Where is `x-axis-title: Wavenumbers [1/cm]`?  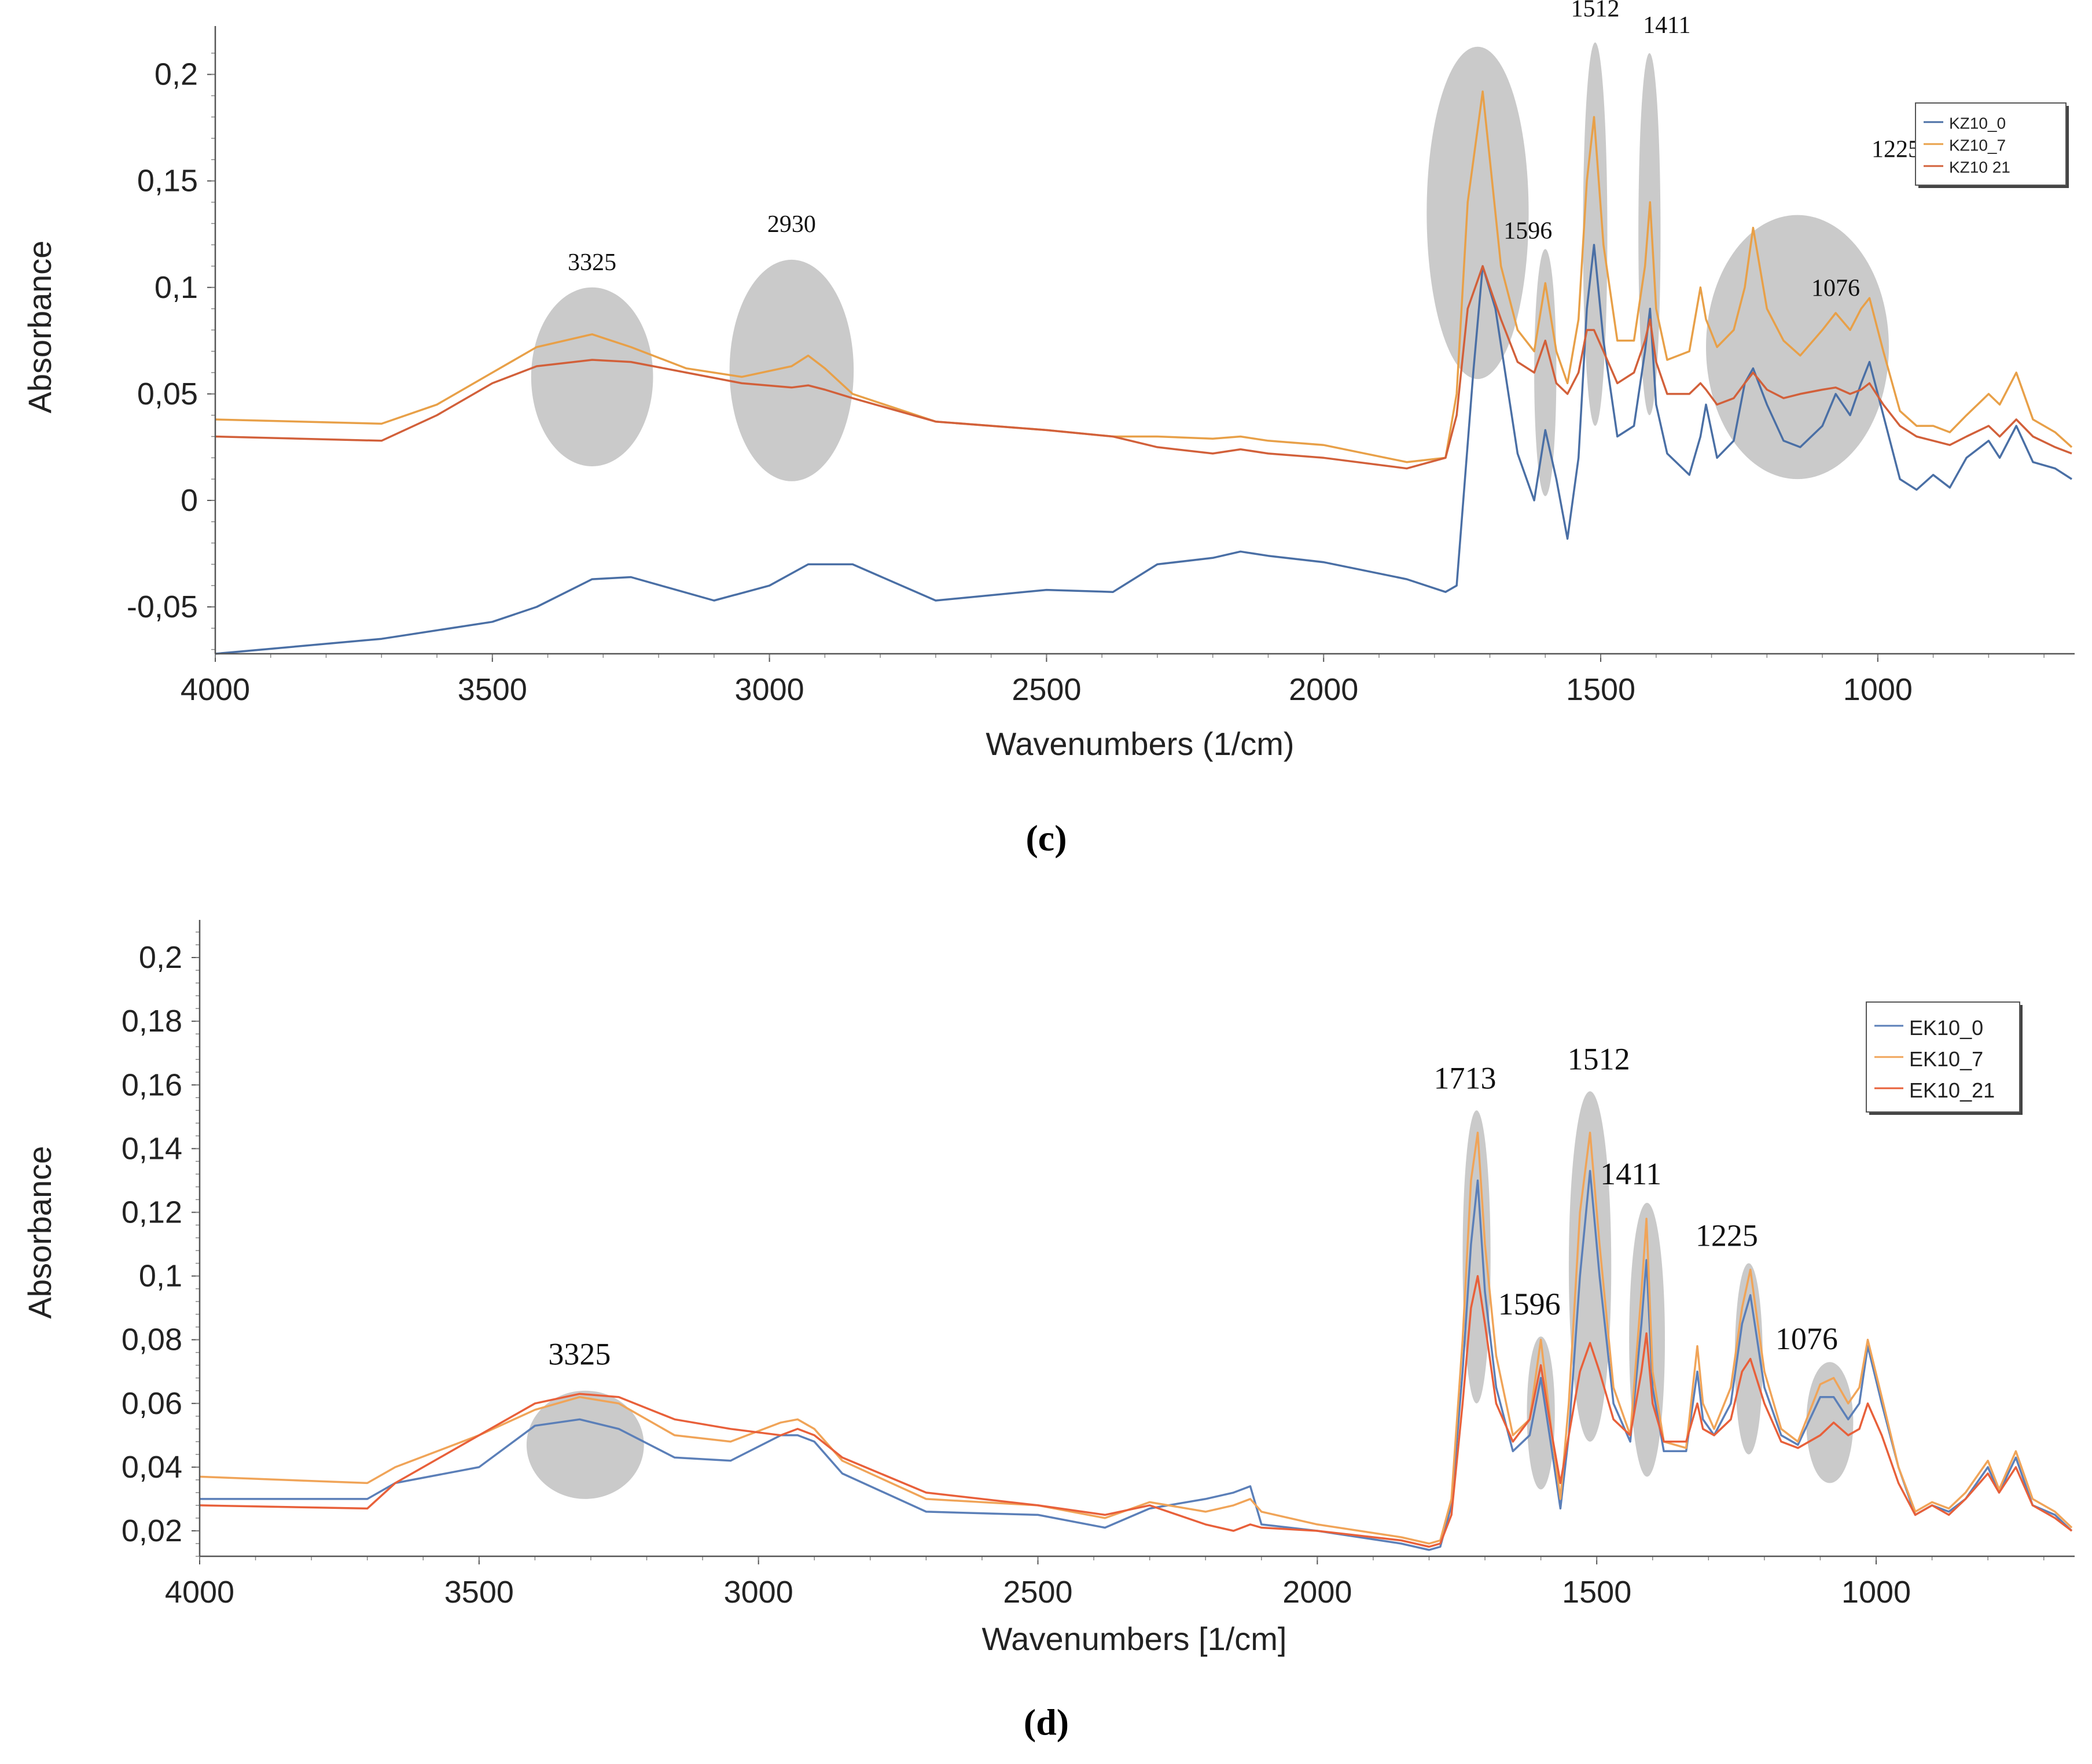 x-axis-title: Wavenumbers [1/cm] is located at coordinates (1134, 1639).